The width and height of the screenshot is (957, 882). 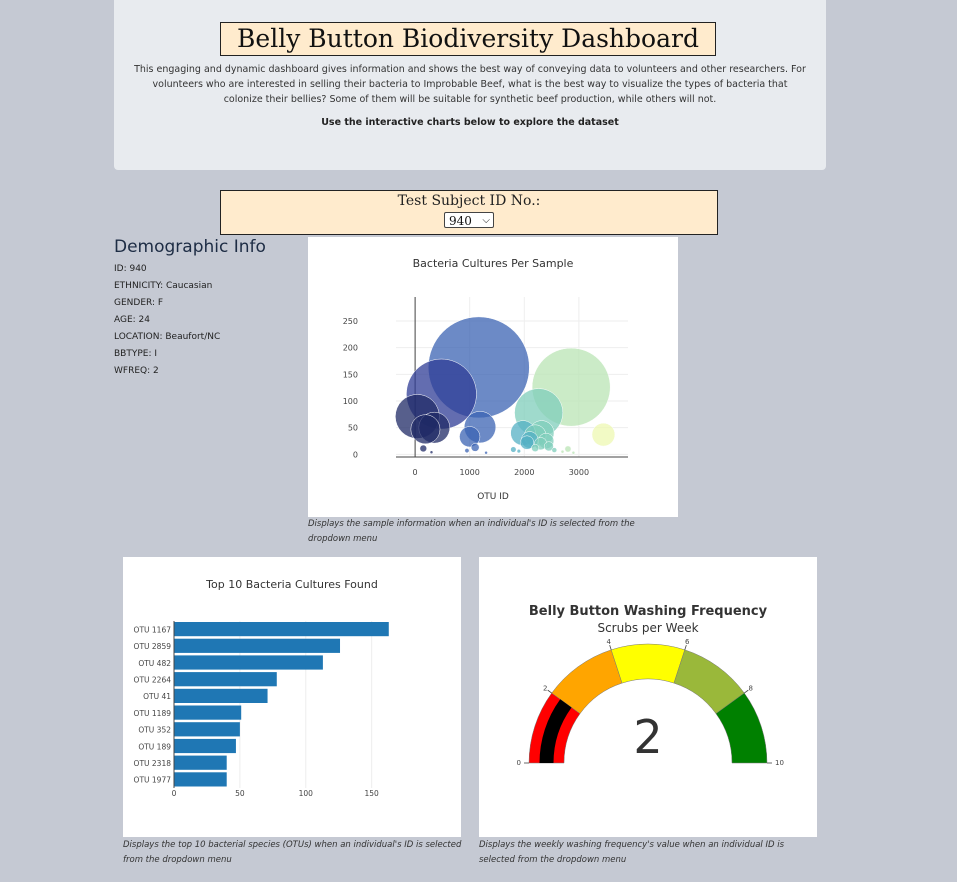 I want to click on bar-category-label: OTU 2264, so click(x=153, y=679).